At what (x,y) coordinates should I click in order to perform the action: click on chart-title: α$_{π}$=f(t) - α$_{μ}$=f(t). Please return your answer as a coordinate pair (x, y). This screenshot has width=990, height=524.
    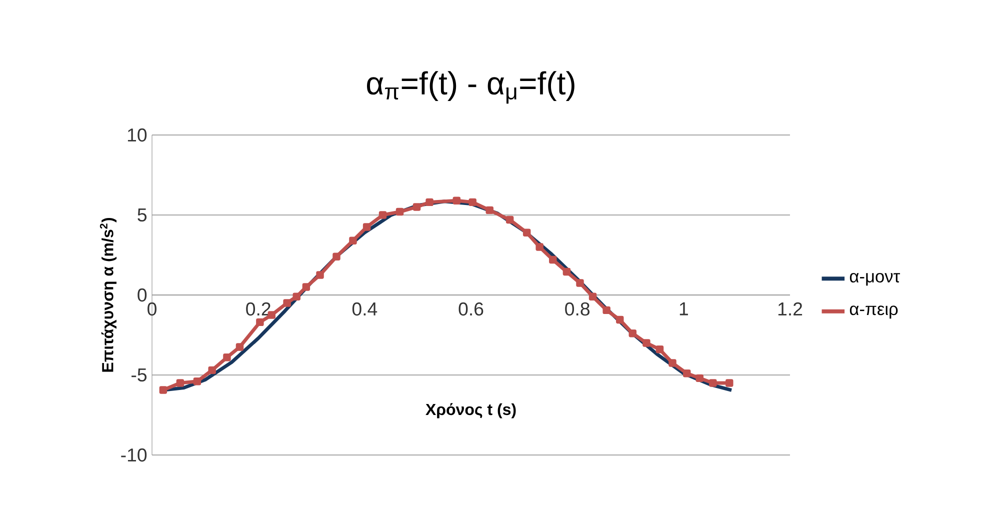
    Looking at the image, I should click on (470, 87).